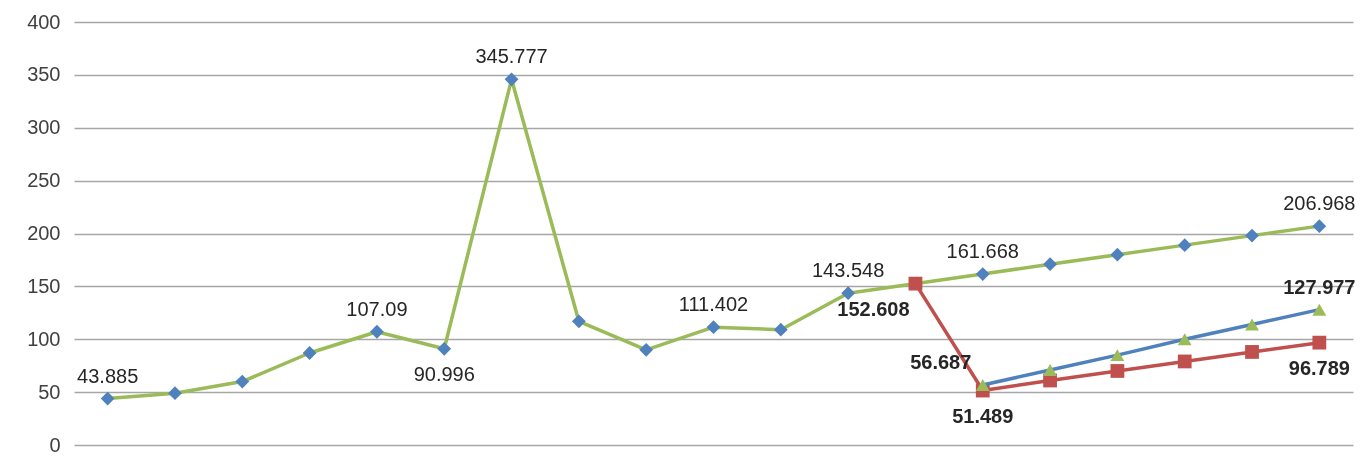 The width and height of the screenshot is (1372, 457). What do you see at coordinates (1319, 203) in the screenshot?
I see `data-label: 206.968` at bounding box center [1319, 203].